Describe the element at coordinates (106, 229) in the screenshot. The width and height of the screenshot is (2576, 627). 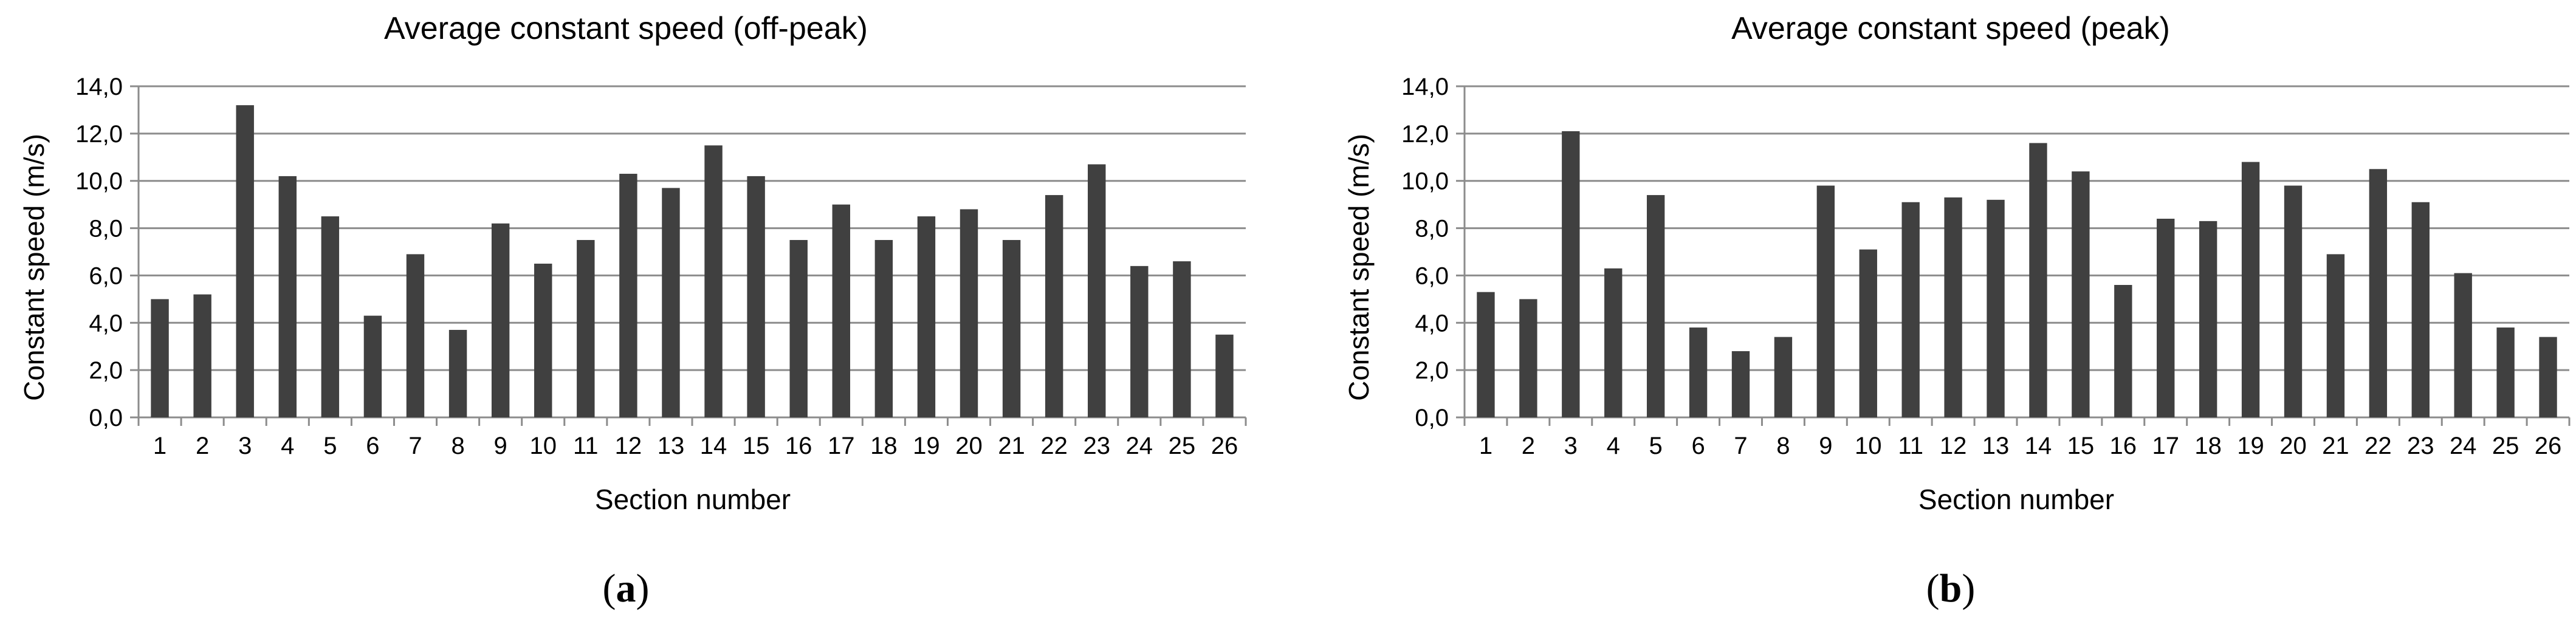
I see `y-tick-label: 8,0` at that location.